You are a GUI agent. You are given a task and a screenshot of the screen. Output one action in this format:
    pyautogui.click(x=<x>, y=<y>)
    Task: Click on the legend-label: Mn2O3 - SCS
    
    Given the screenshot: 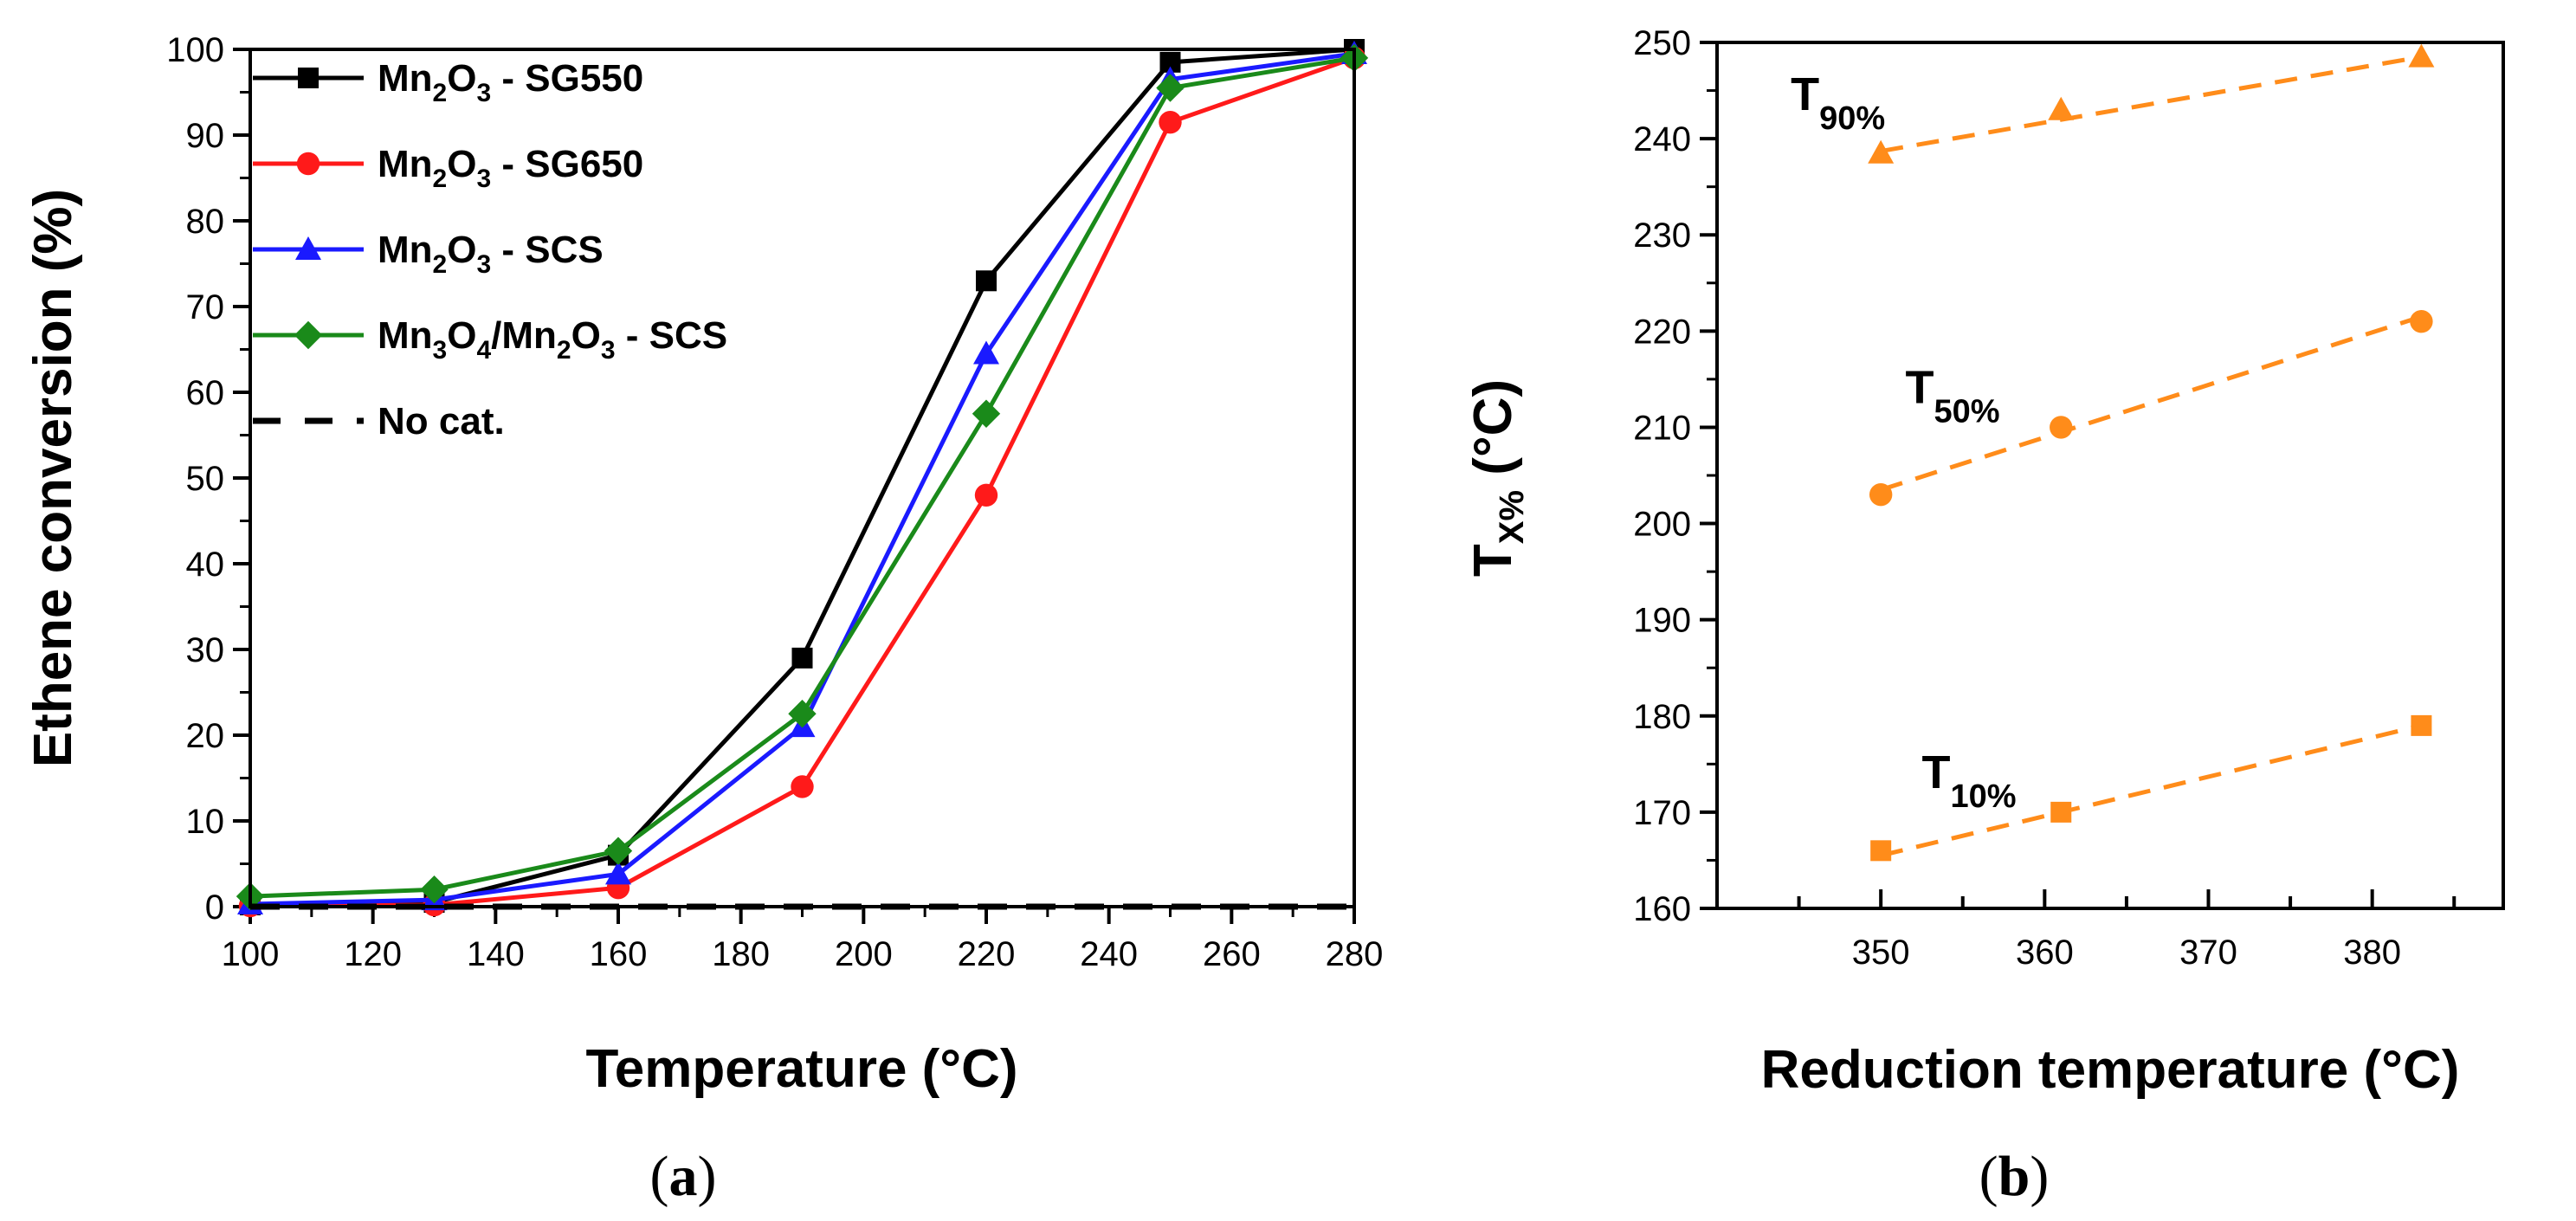 What is the action you would take?
    pyautogui.click(x=491, y=254)
    